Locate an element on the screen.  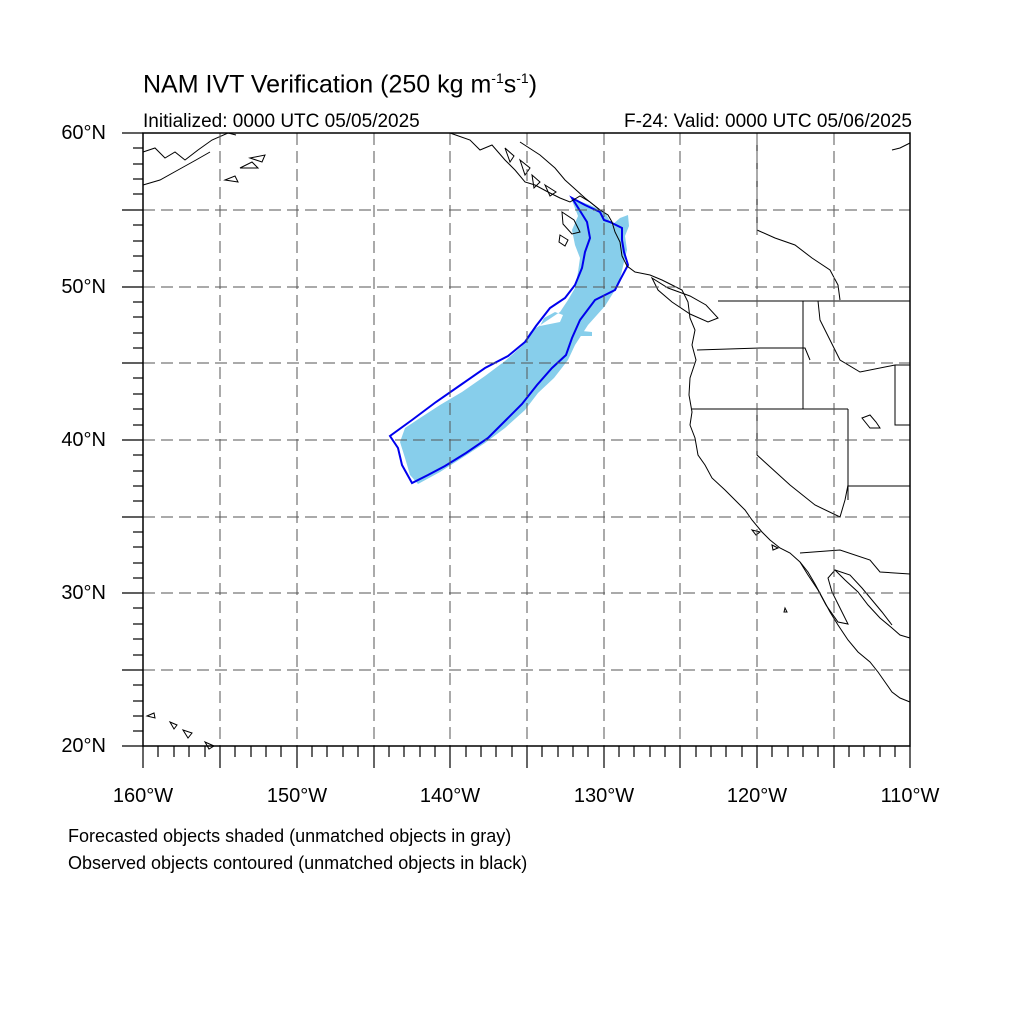
lon-label-160w: 160°W is located at coordinates (143, 796).